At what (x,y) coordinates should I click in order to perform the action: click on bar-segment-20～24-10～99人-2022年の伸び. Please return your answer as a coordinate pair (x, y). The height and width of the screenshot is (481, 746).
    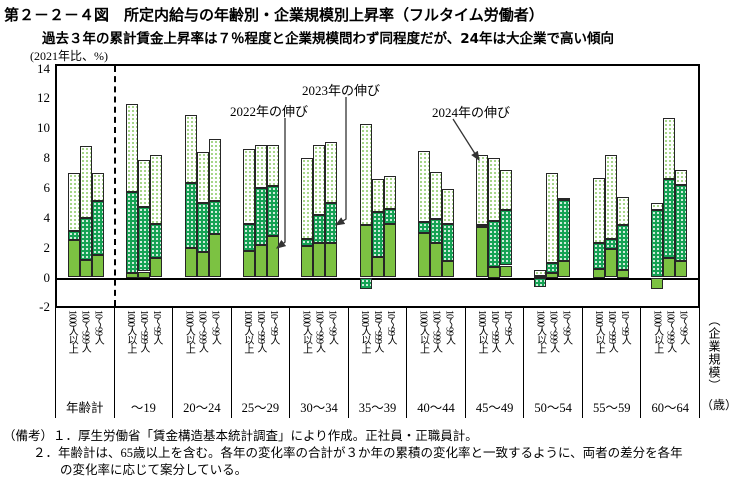
    Looking at the image, I should click on (214, 256).